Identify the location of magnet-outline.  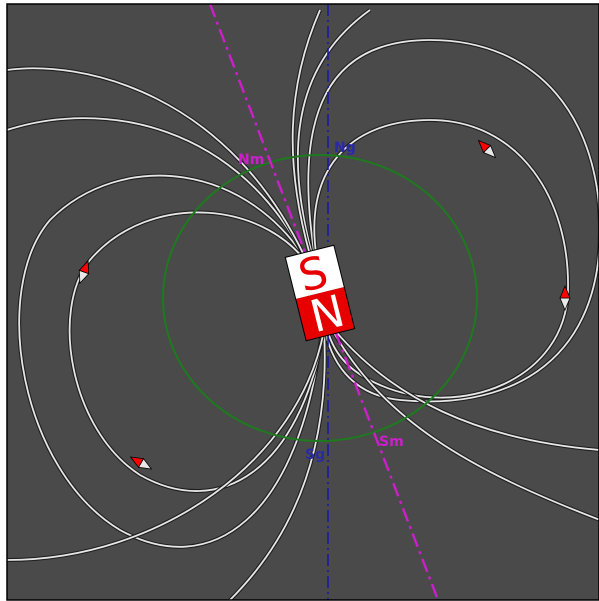
(320, 293).